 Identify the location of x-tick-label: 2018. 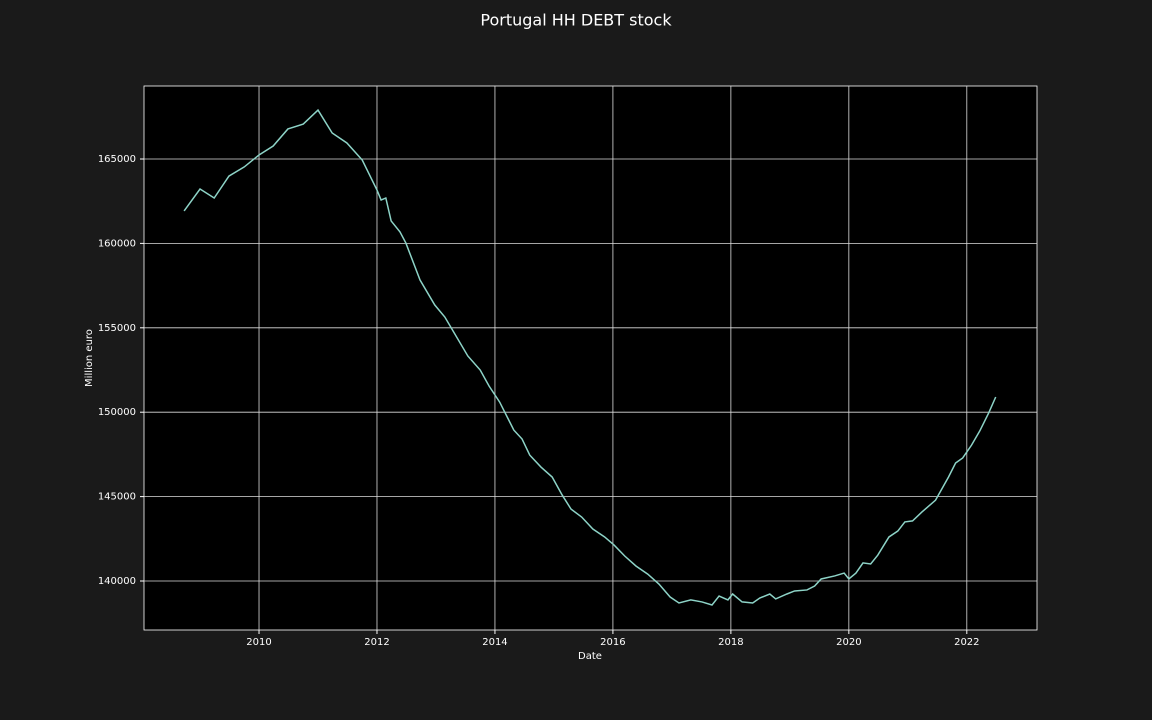
(730, 642).